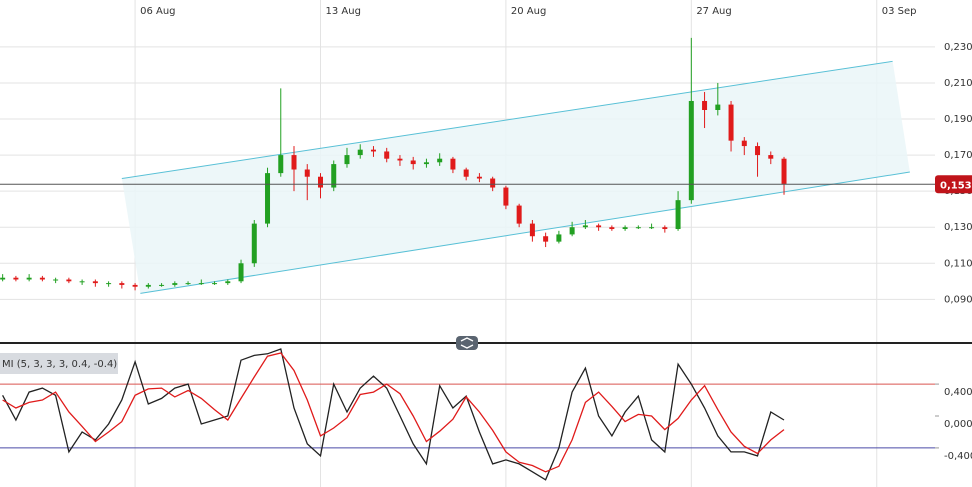 The height and width of the screenshot is (487, 972). Describe the element at coordinates (713, 11) in the screenshot. I see `x-tick-label: 27 Aug` at that location.